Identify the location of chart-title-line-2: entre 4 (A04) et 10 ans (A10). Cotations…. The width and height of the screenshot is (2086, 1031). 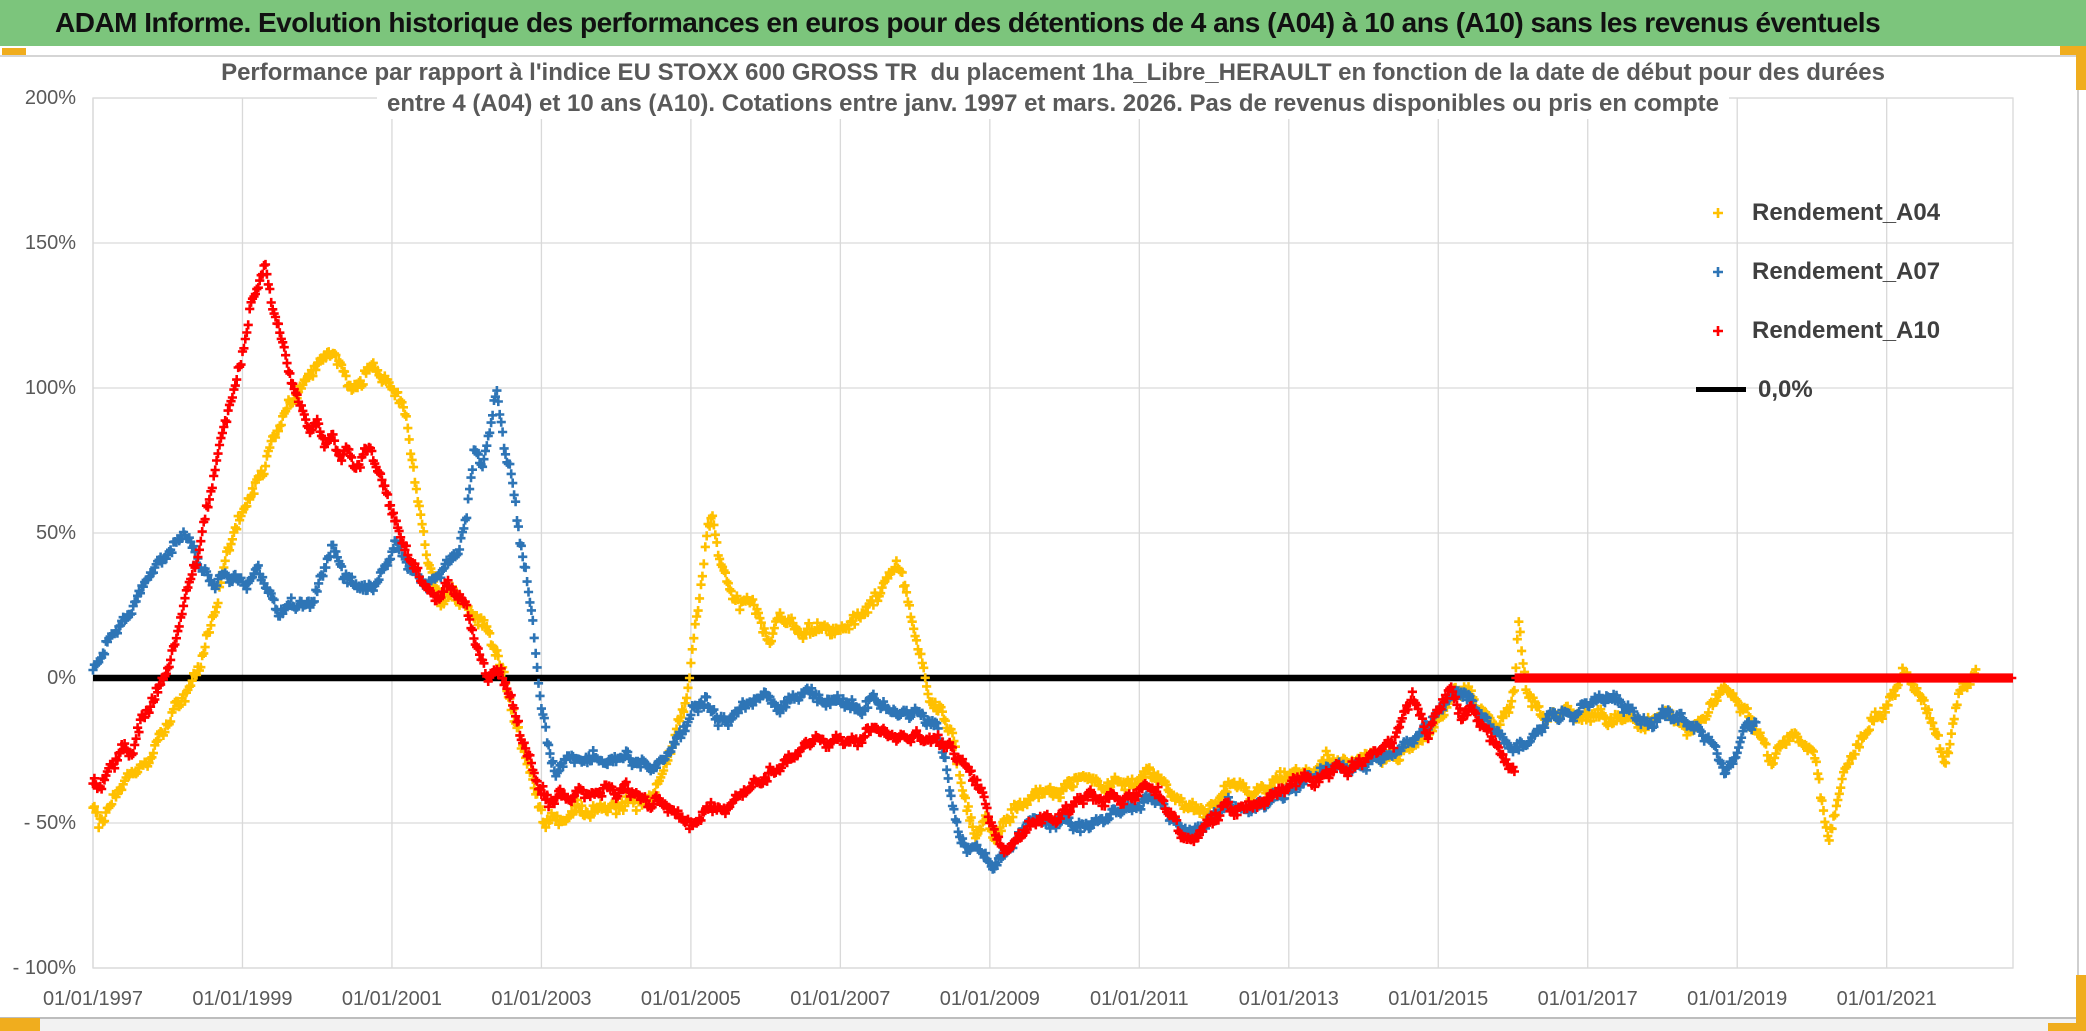
(1053, 103).